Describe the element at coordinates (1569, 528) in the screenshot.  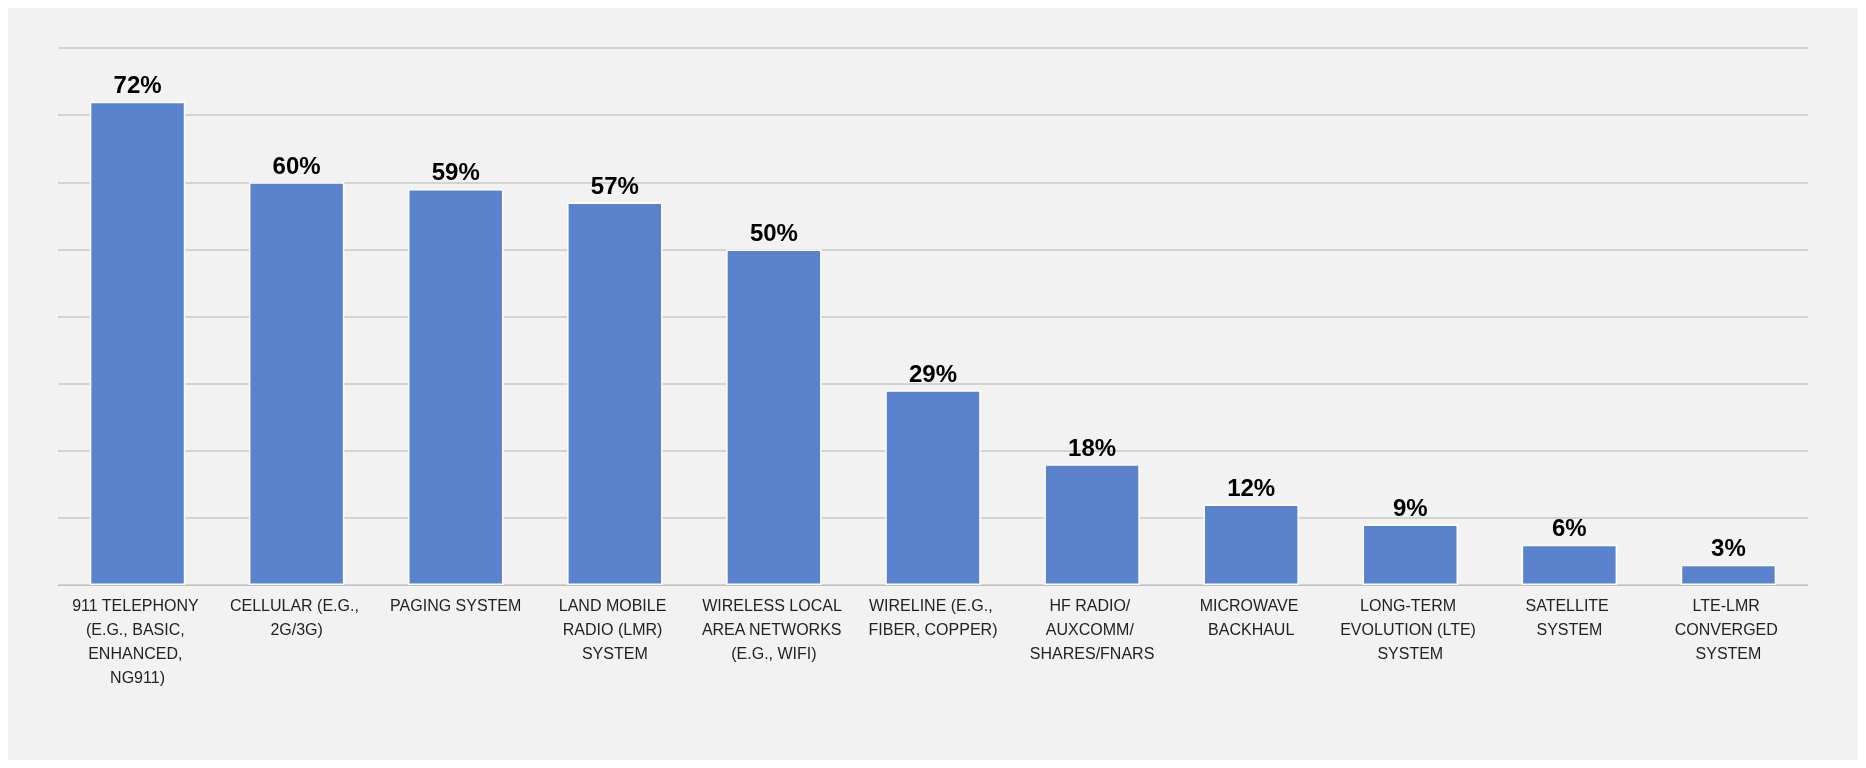
I see `data-label: 6%` at that location.